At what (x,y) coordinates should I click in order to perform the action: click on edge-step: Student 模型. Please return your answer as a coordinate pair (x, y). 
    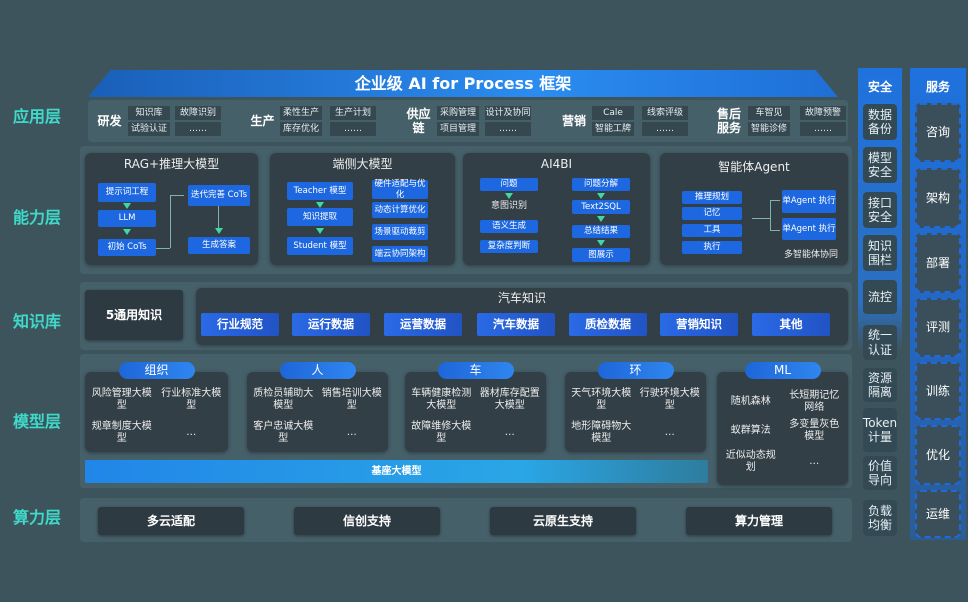
    Looking at the image, I should click on (320, 246).